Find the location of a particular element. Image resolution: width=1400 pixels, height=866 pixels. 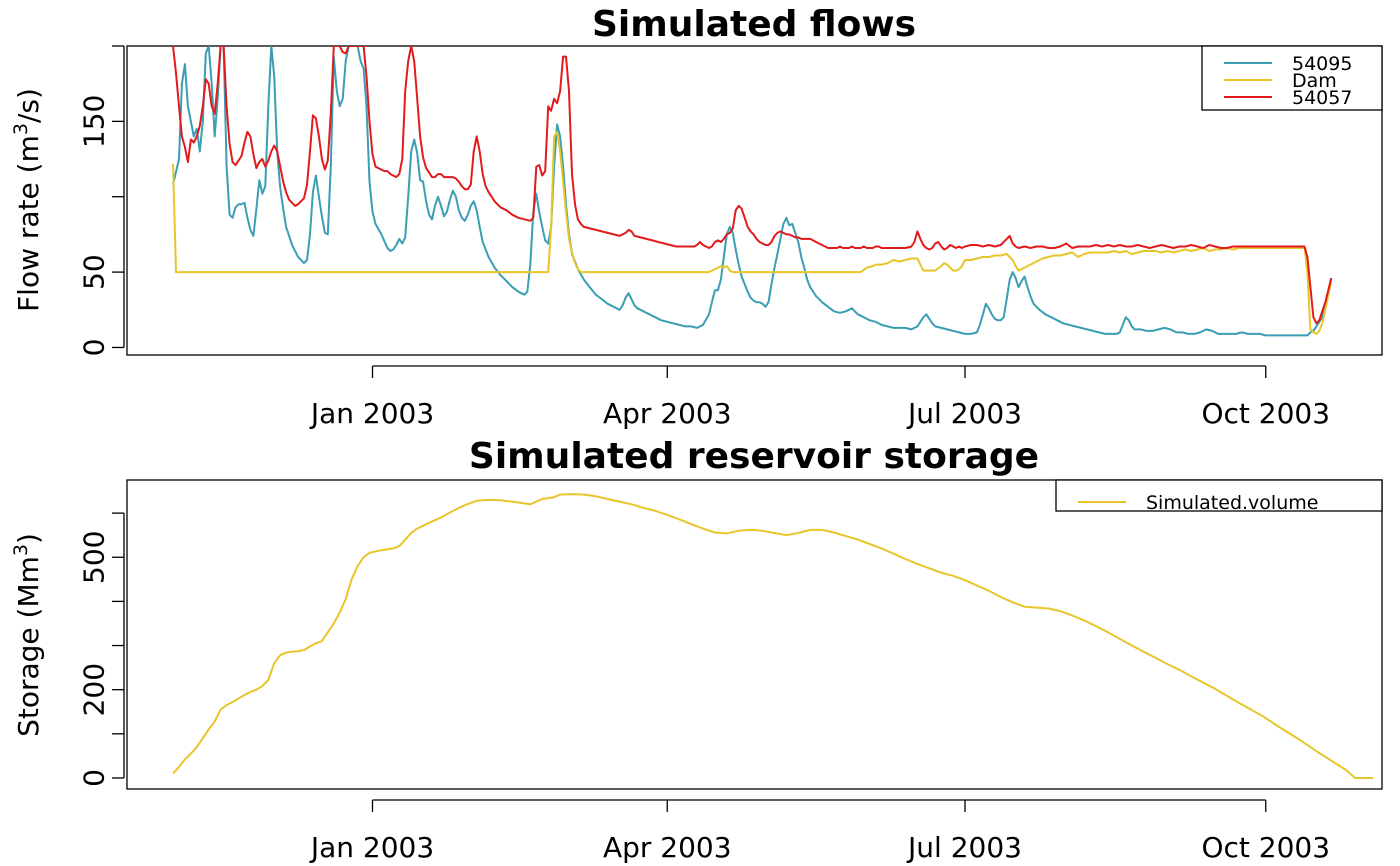

storage-y-axis: 0 200 500 is located at coordinates (101, 649).